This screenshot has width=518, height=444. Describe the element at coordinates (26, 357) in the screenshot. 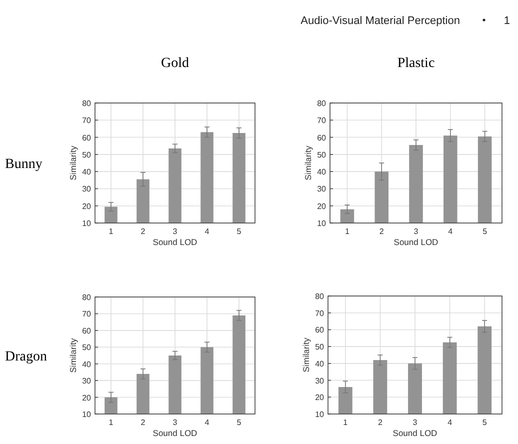

I see `text: Dragon` at that location.